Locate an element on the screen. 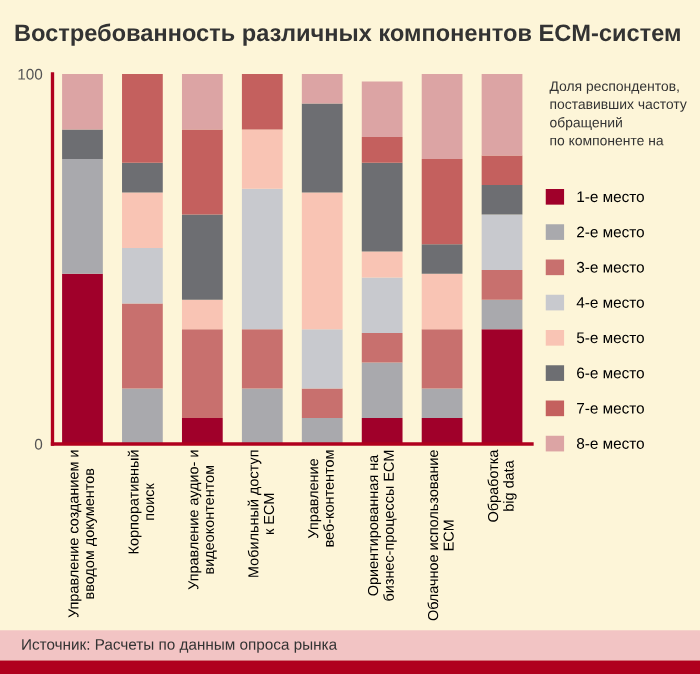  chart-title: Востребованность различных компонентов ECM-систем is located at coordinates (347, 34).